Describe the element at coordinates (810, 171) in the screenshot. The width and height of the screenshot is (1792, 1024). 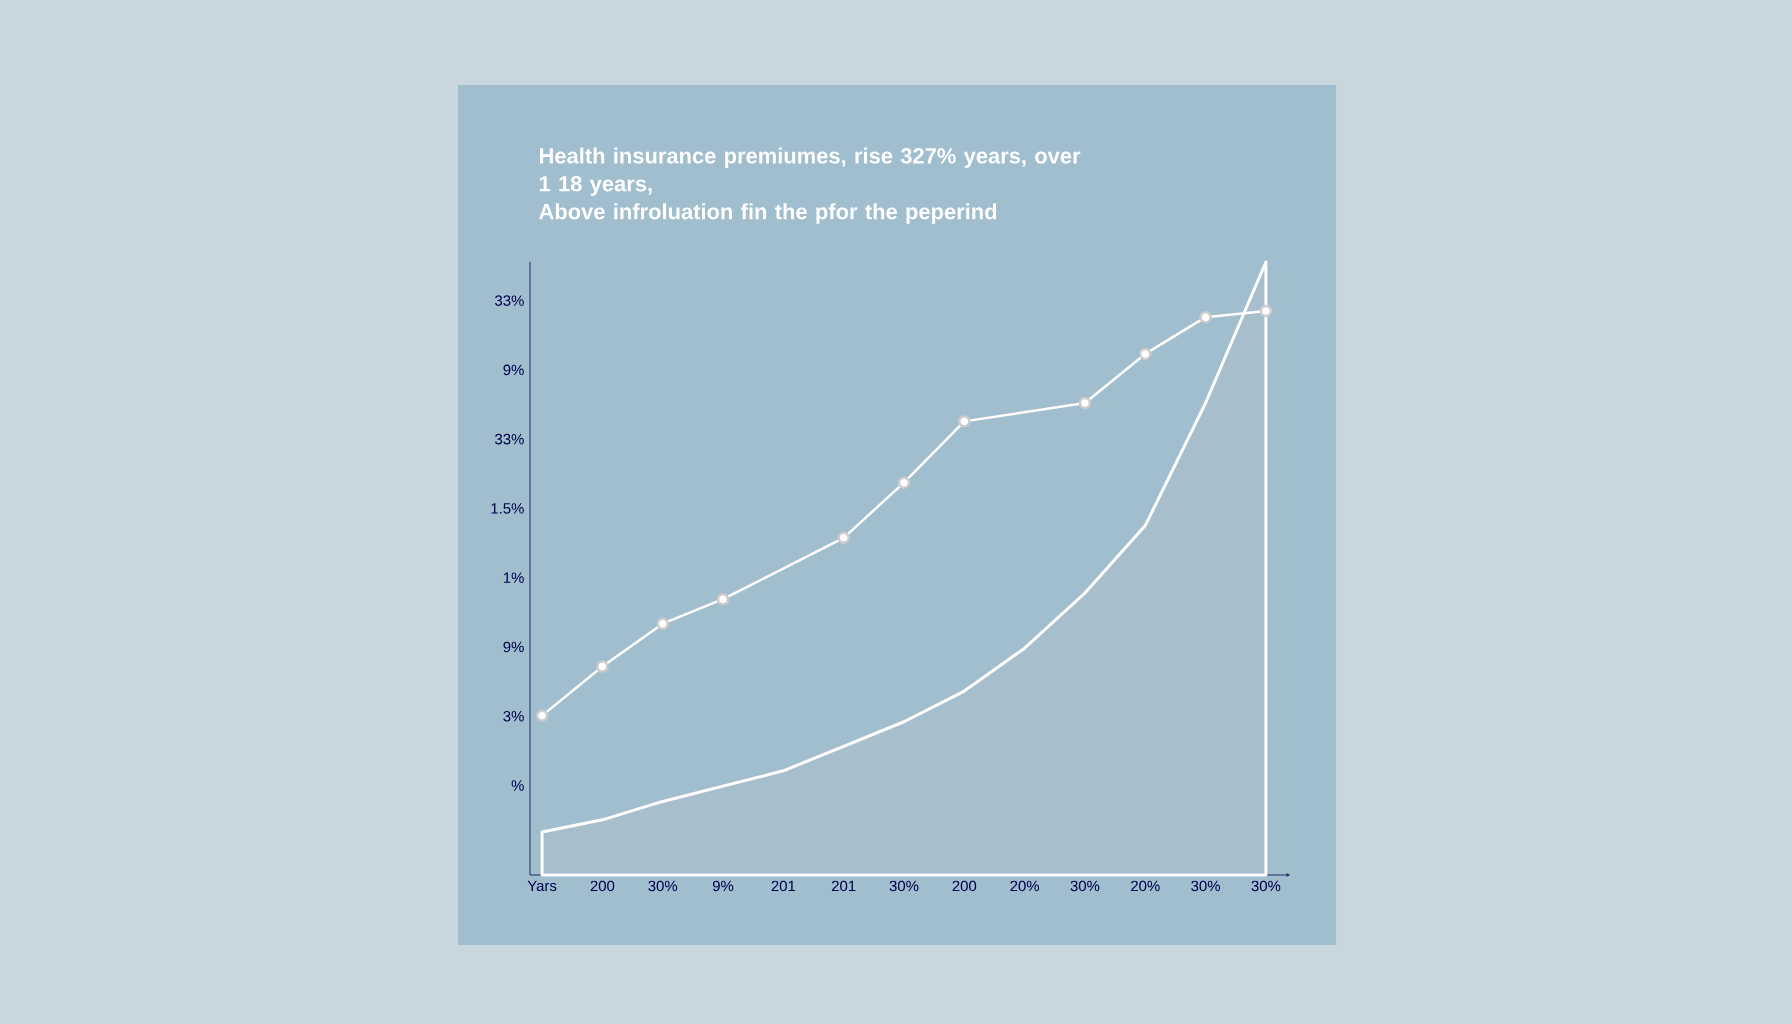
I see `chart-title: Health insurance premiumes, rise 327% years, over 1 18 years,` at that location.